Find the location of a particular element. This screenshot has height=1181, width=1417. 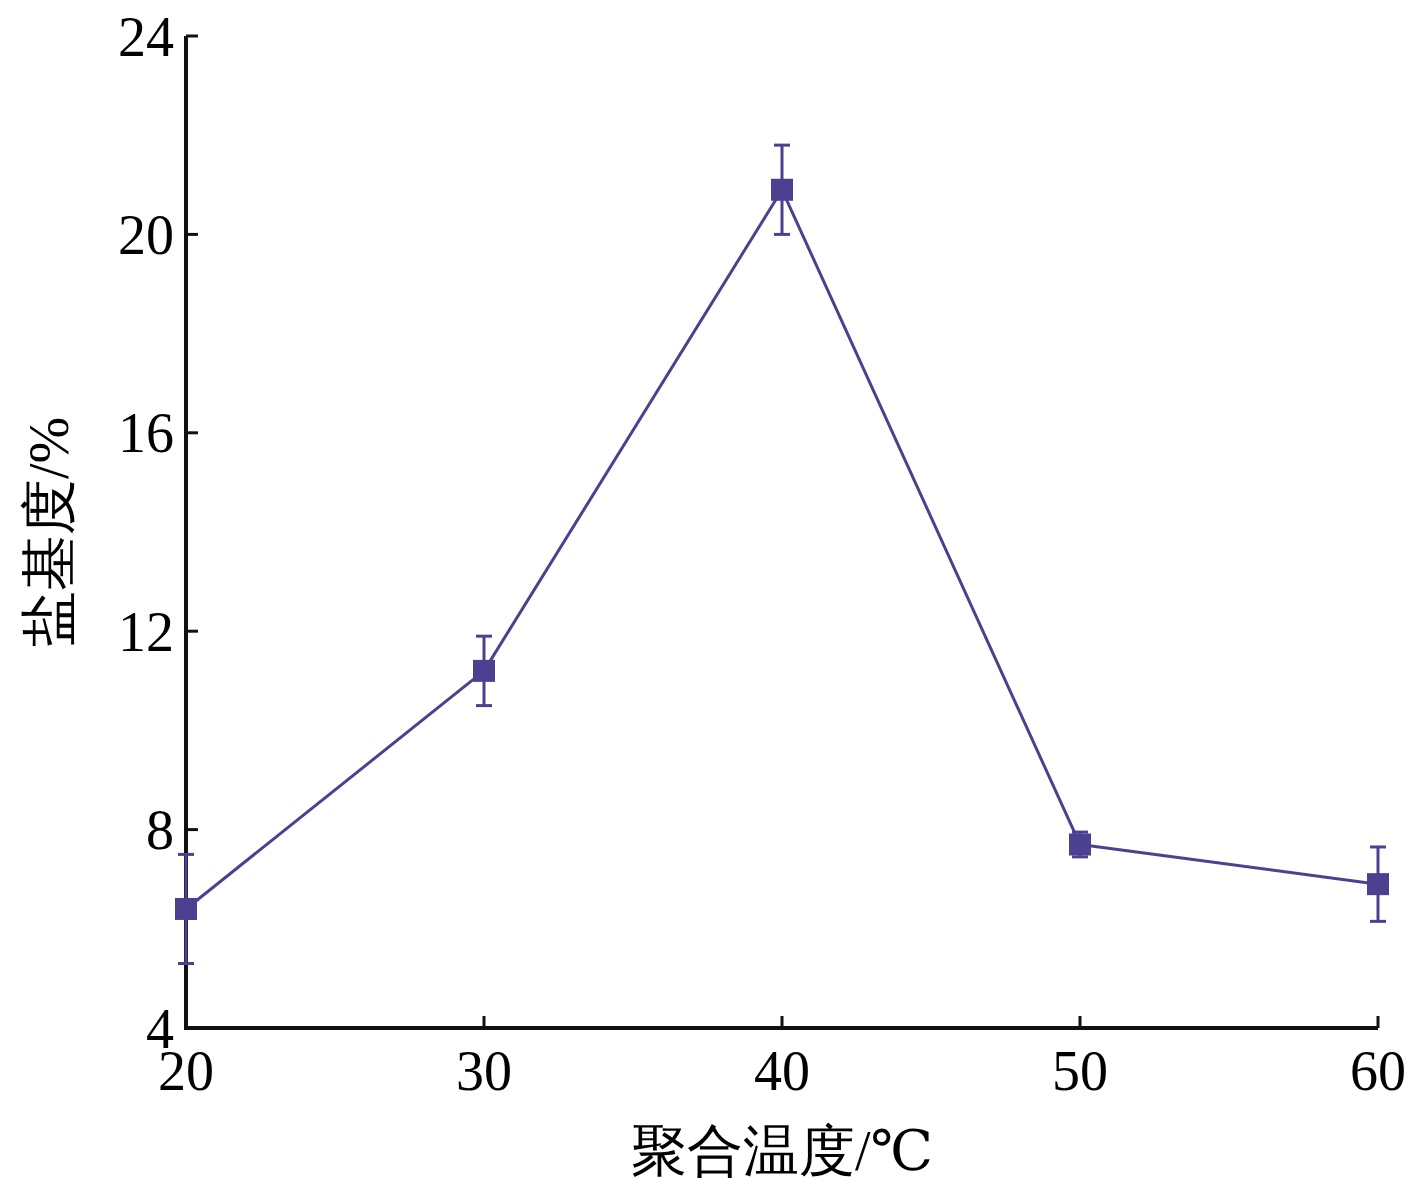

y-tick-label: 24 is located at coordinates (146, 36).